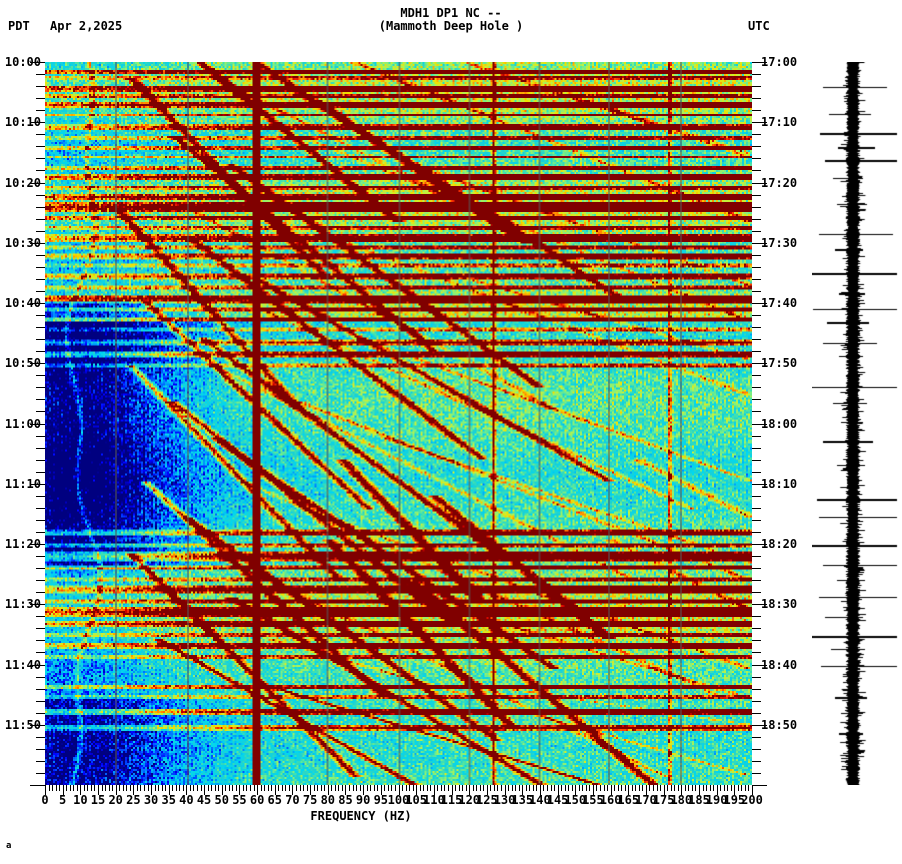 The height and width of the screenshot is (864, 902). Describe the element at coordinates (663, 800) in the screenshot. I see `frequency-label: 175` at that location.